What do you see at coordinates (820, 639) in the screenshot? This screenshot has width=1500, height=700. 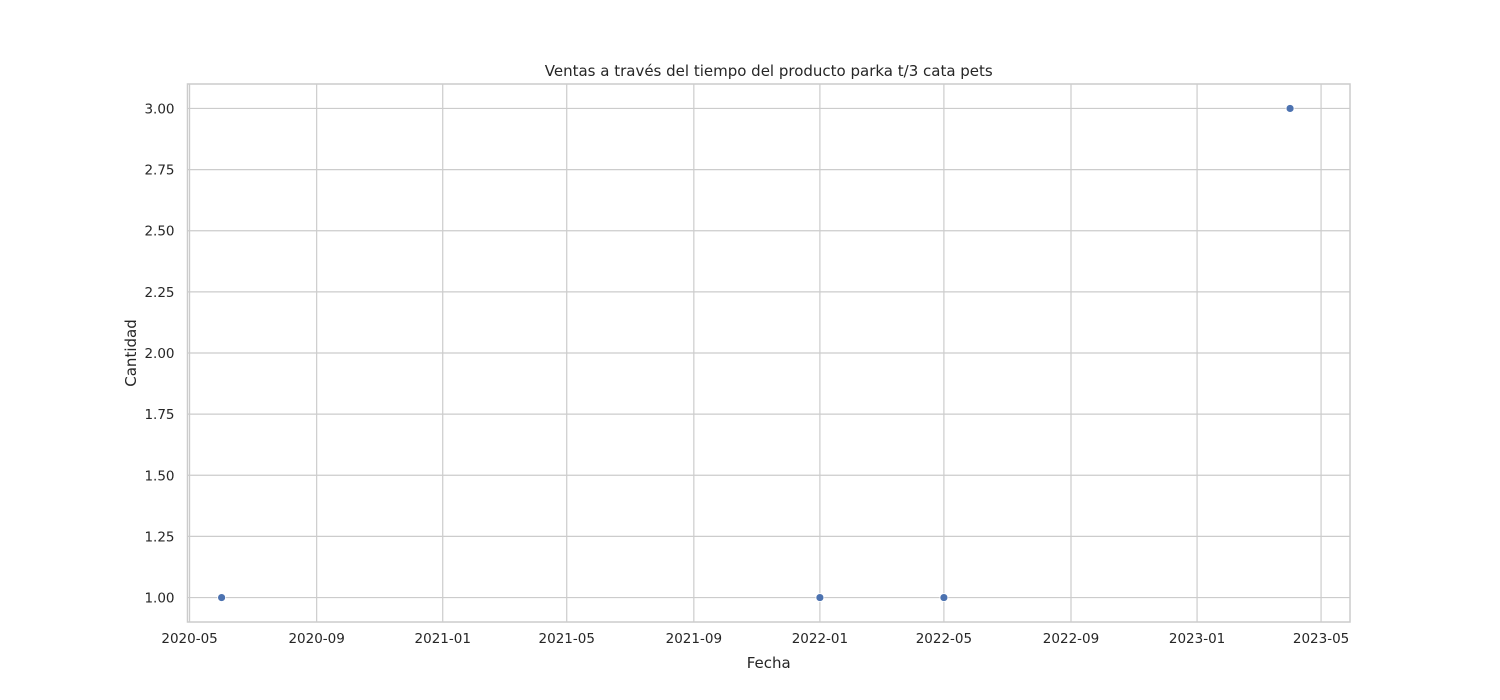 I see `x-tick-label: 2022-01` at bounding box center [820, 639].